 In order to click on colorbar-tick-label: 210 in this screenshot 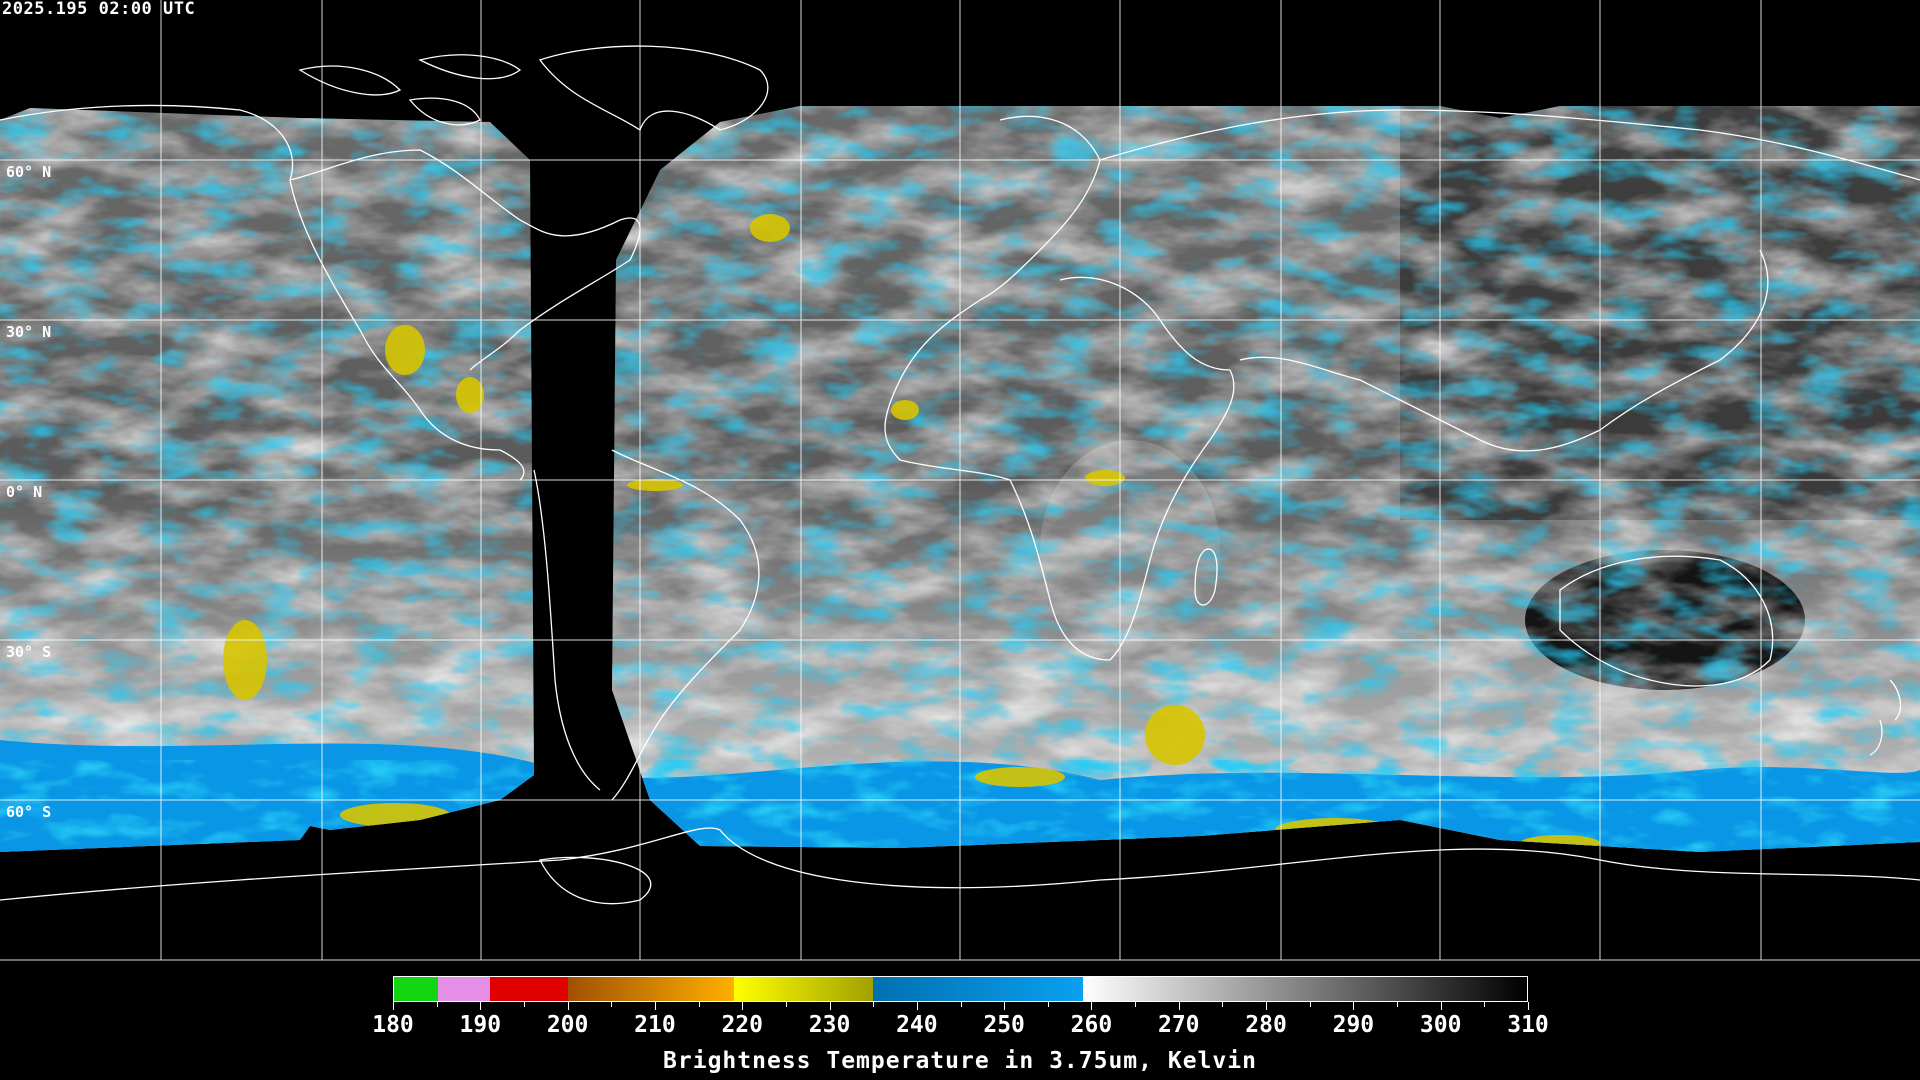, I will do `click(655, 1025)`.